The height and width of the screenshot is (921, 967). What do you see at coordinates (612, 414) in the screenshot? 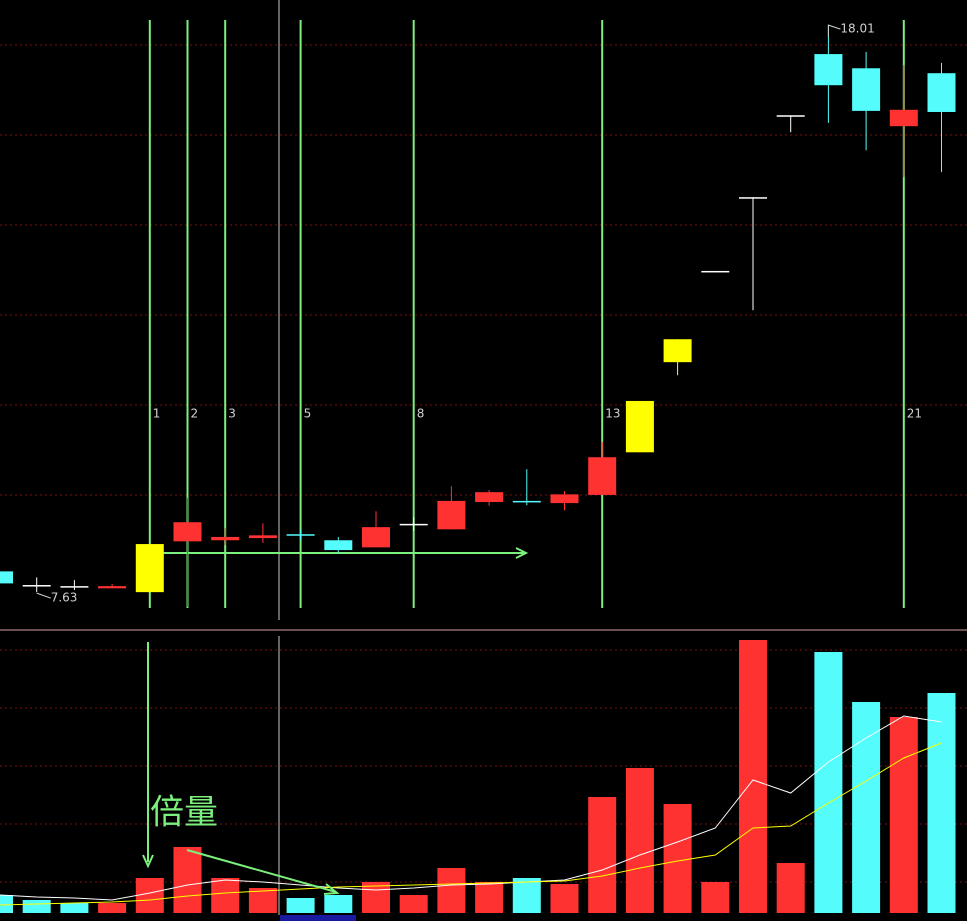
I see `fib-label: 13` at bounding box center [612, 414].